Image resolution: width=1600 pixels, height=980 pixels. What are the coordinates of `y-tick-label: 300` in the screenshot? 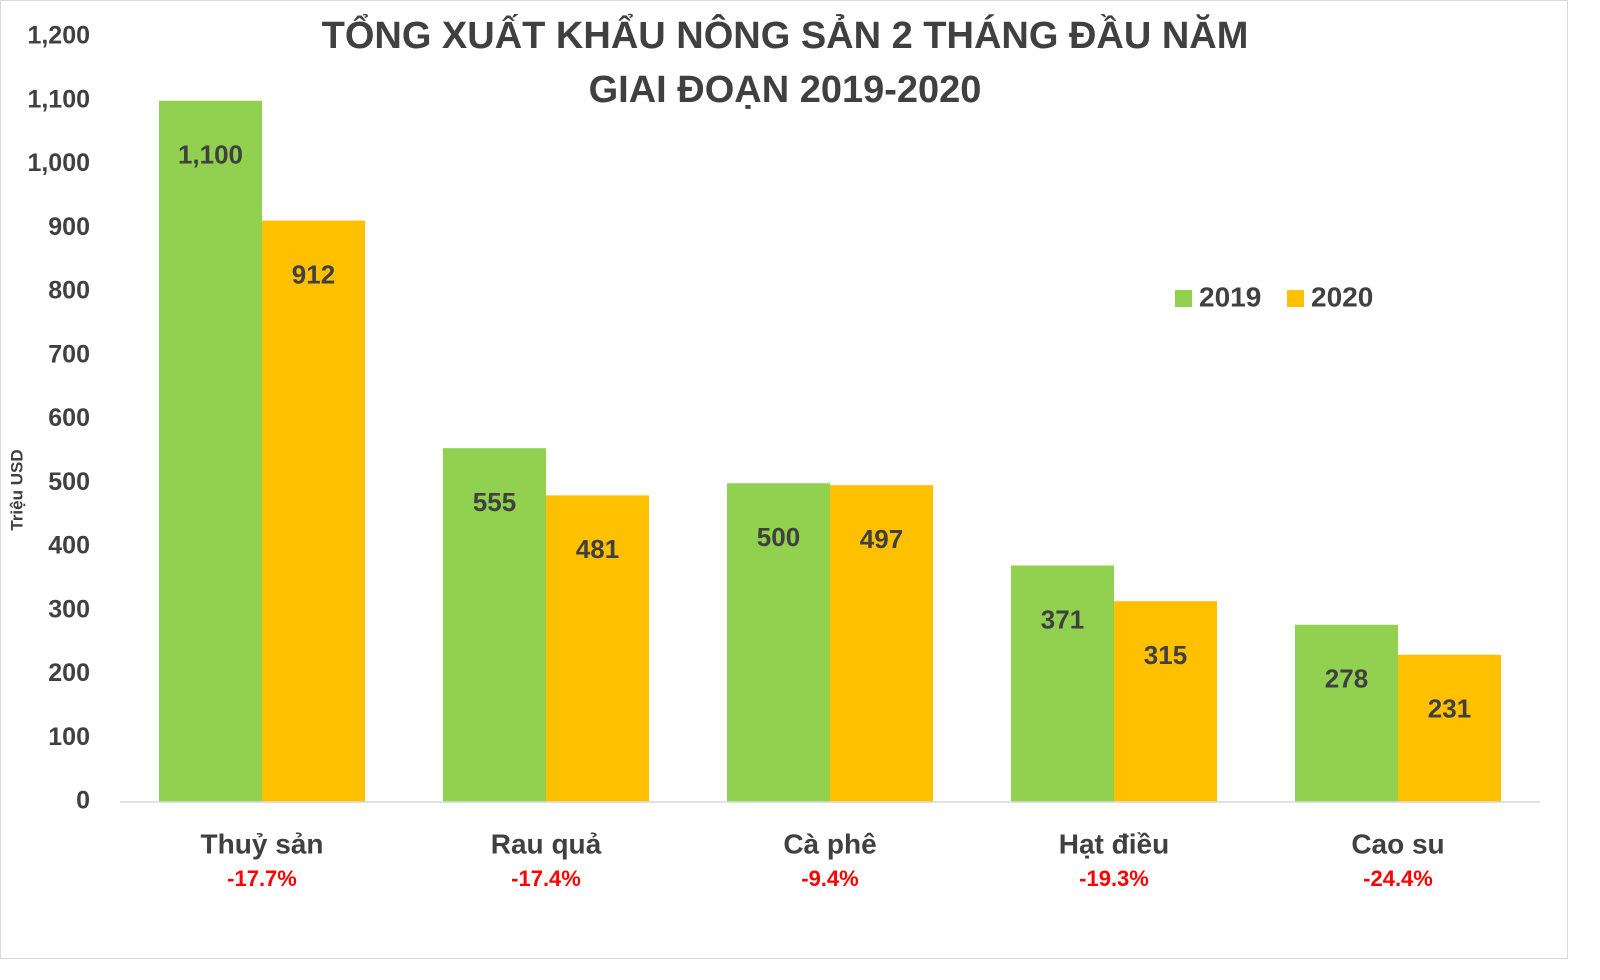 It's located at (69, 609).